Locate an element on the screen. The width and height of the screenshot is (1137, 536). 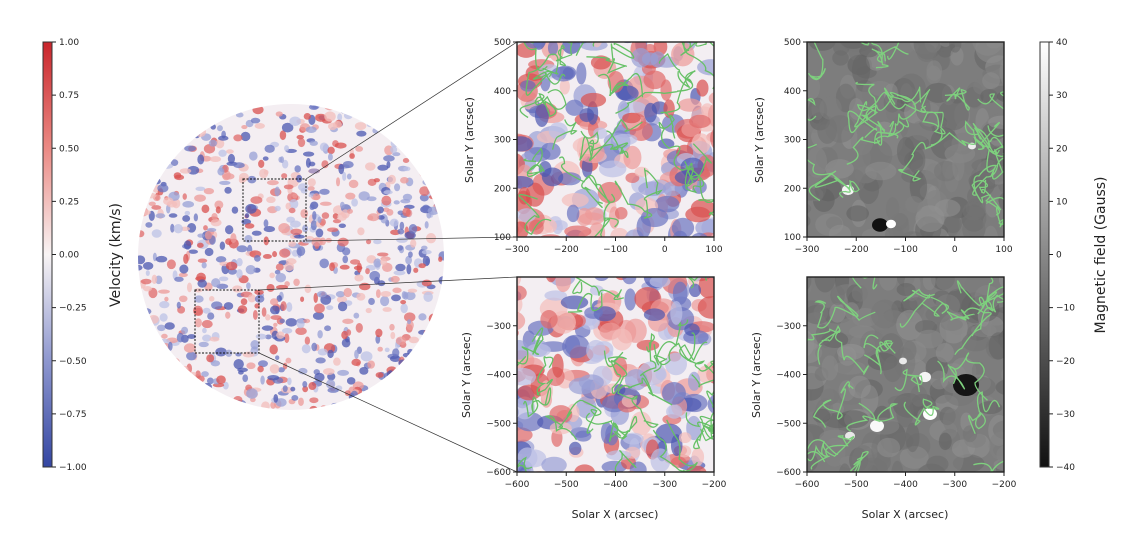
velocity-north-ticks: −300 −200 −100 0 100 100 200 300 400 500 is located at coordinates (608, 146).